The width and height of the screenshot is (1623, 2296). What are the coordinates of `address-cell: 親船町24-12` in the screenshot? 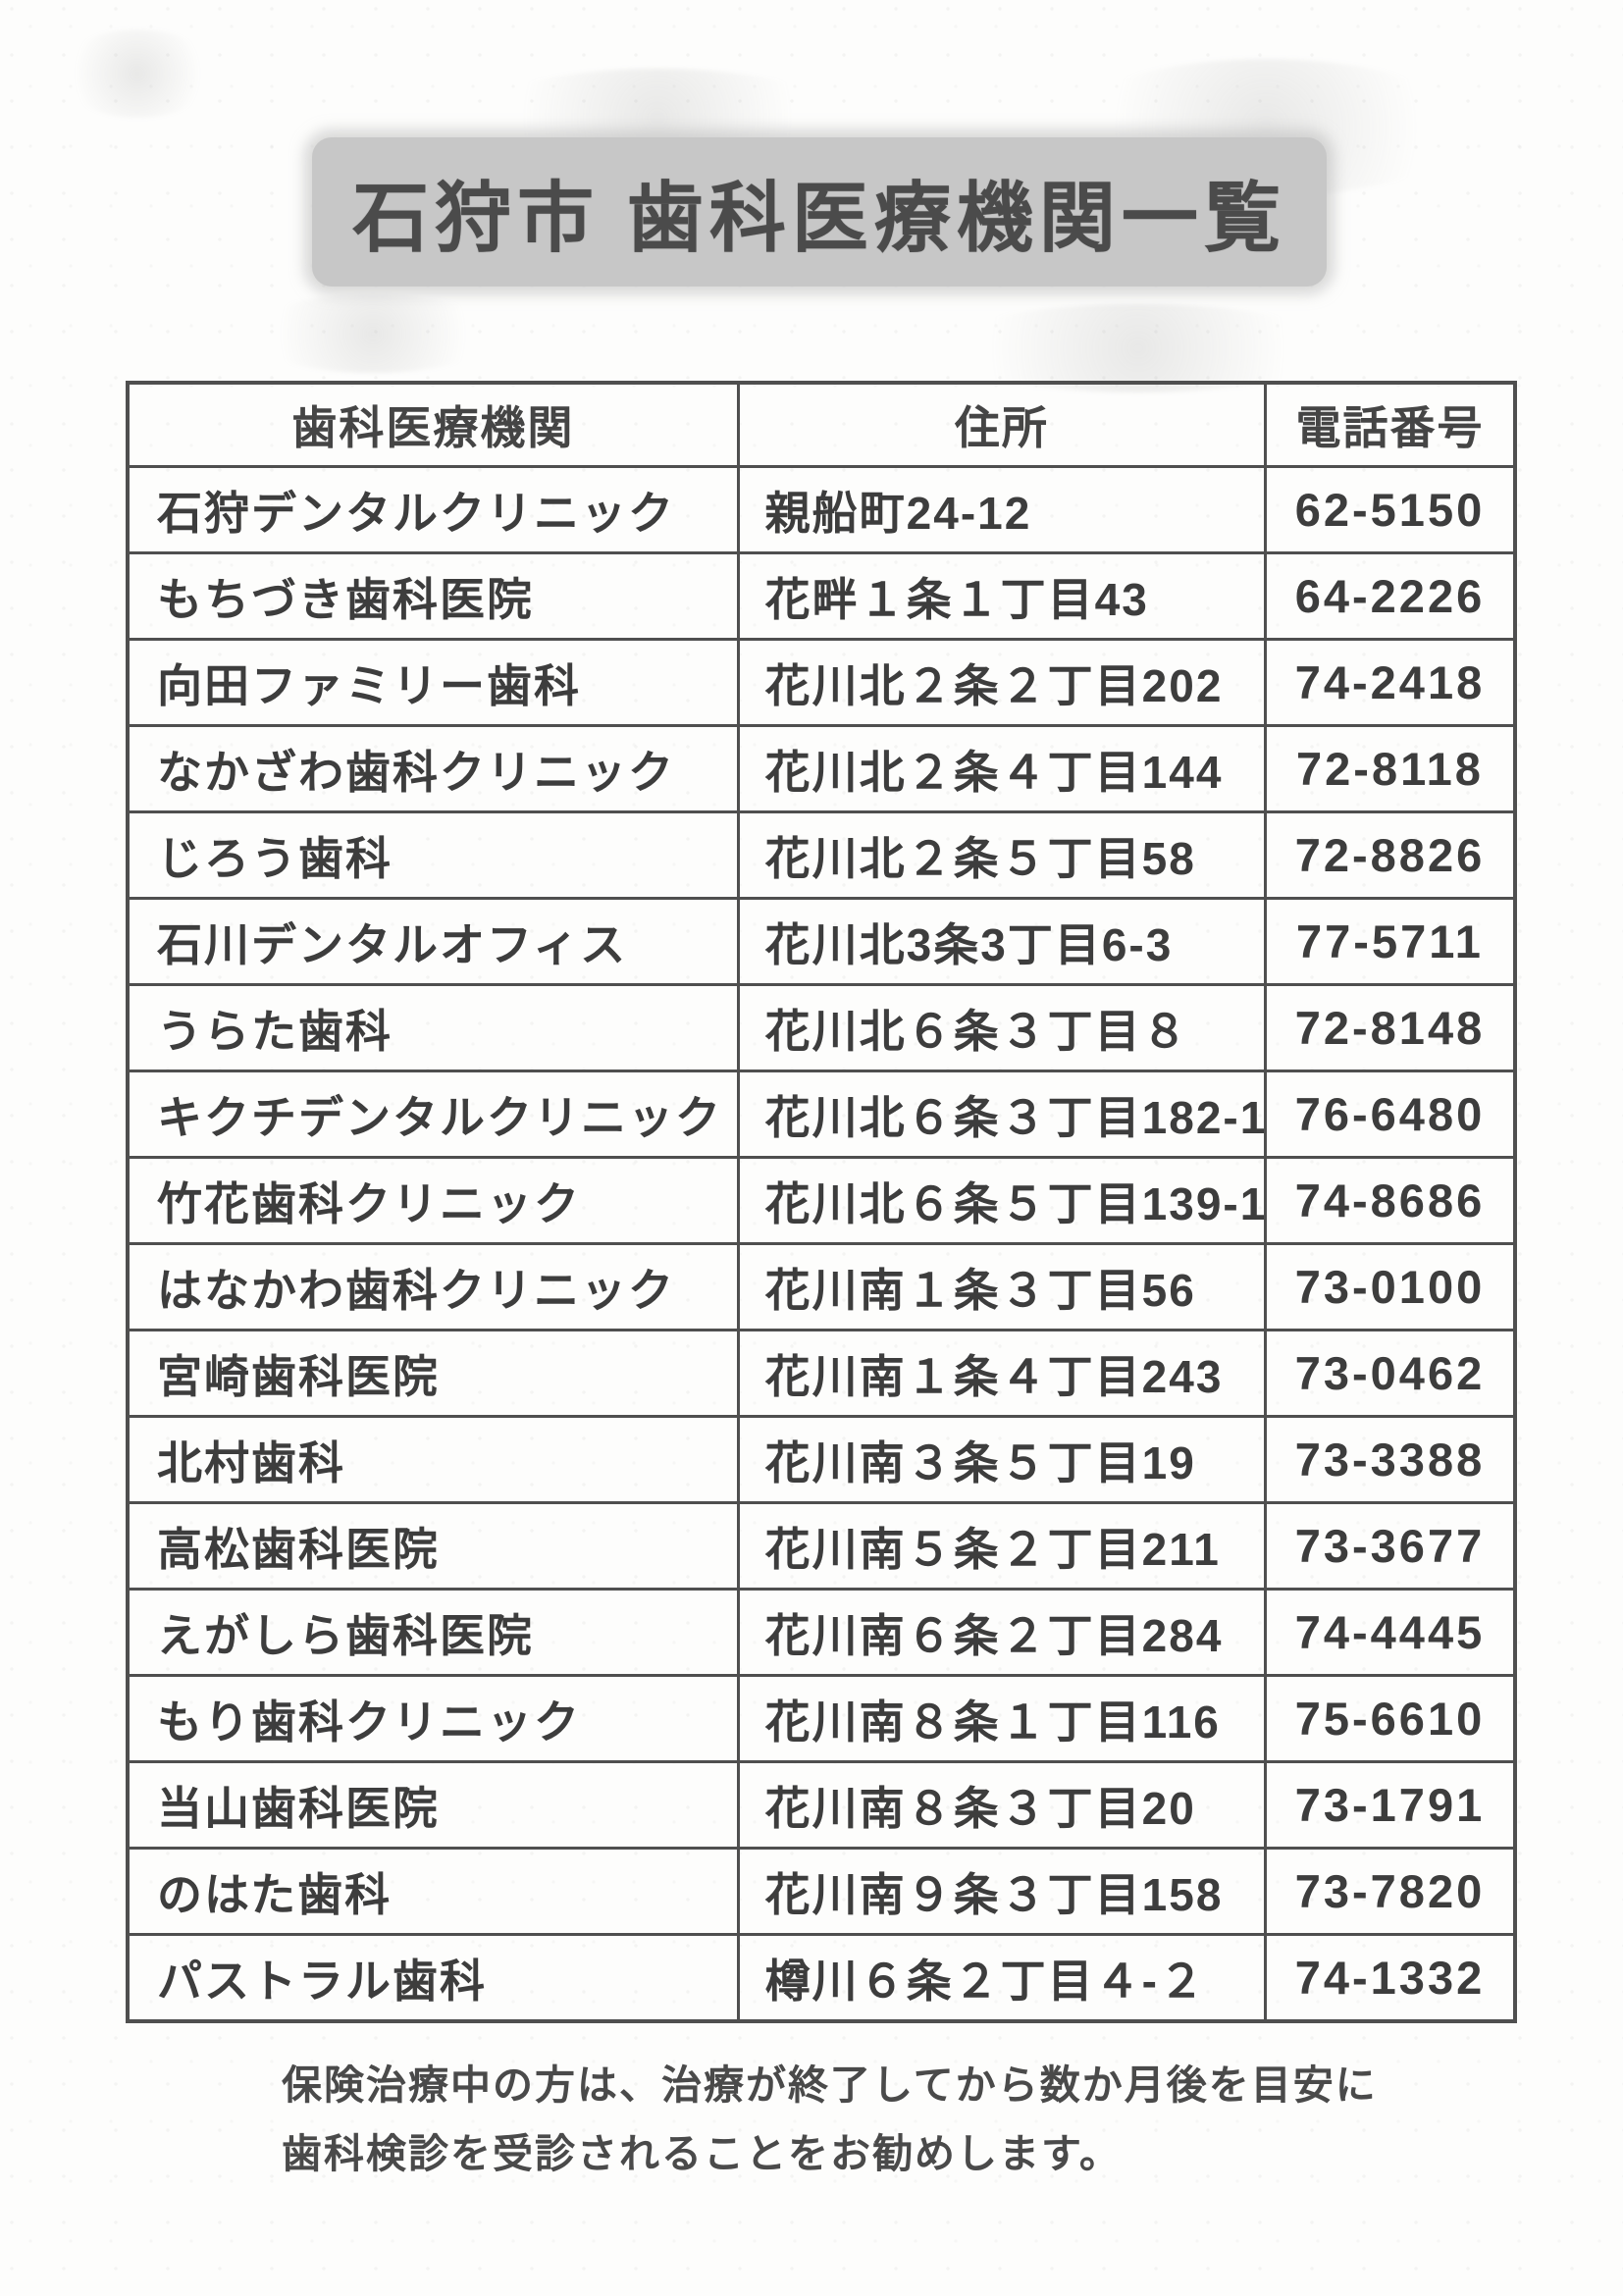 It's located at (1001, 509).